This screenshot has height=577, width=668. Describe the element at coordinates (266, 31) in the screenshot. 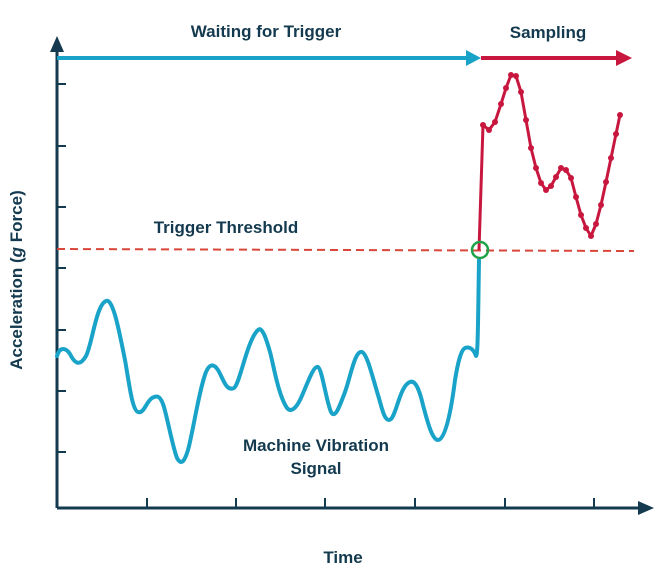

I see `waiting-for-trigger-label: Waiting for Trigger` at that location.